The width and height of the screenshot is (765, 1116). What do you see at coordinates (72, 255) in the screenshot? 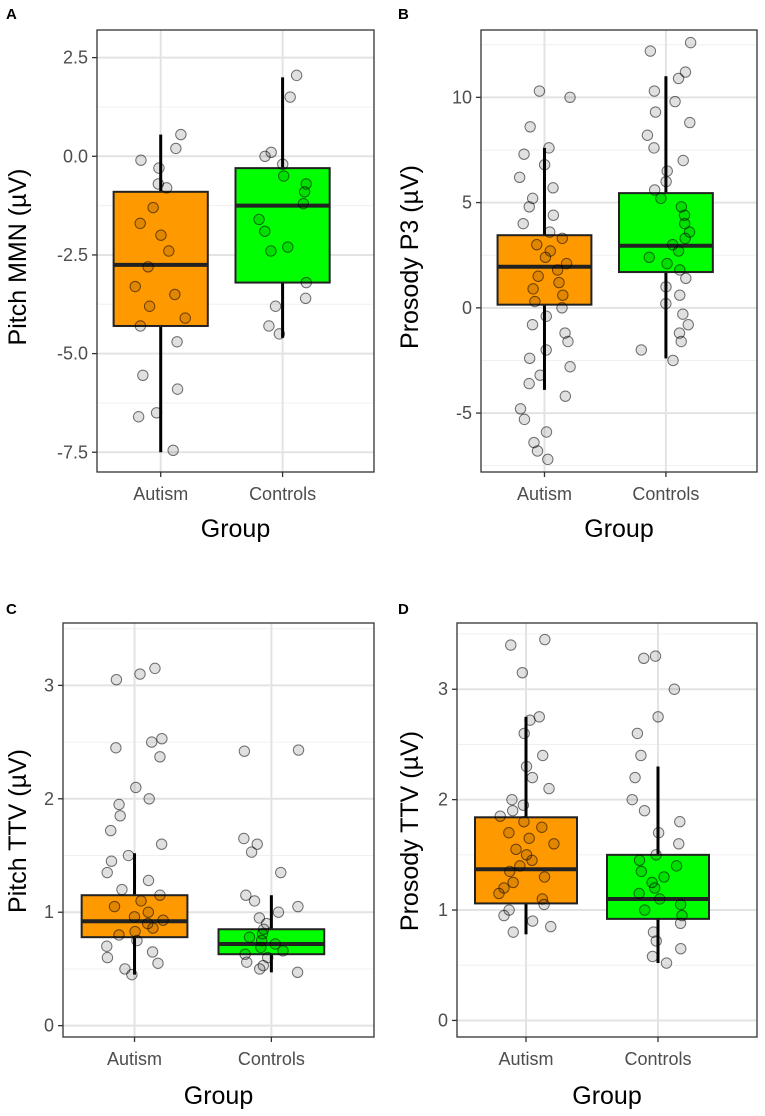
I see `y-tick-label: -2.5` at bounding box center [72, 255].